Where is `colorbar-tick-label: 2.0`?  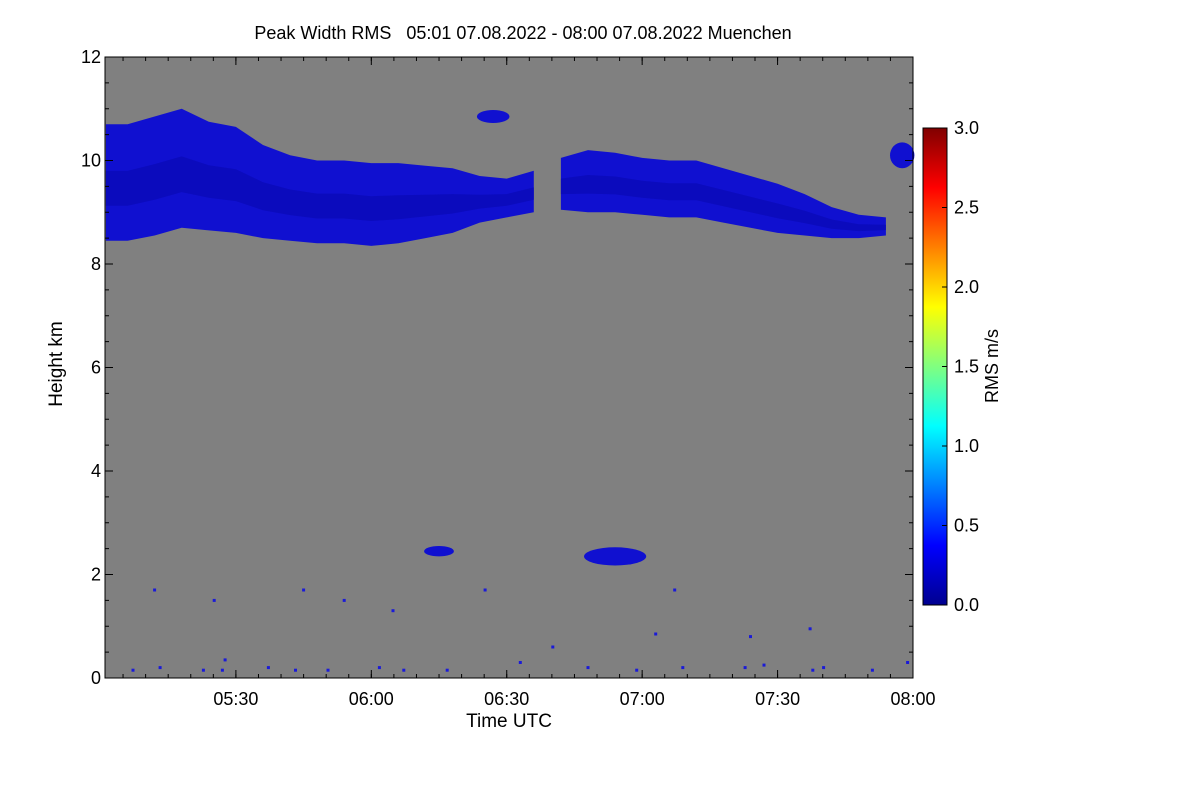
colorbar-tick-label: 2.0 is located at coordinates (966, 287).